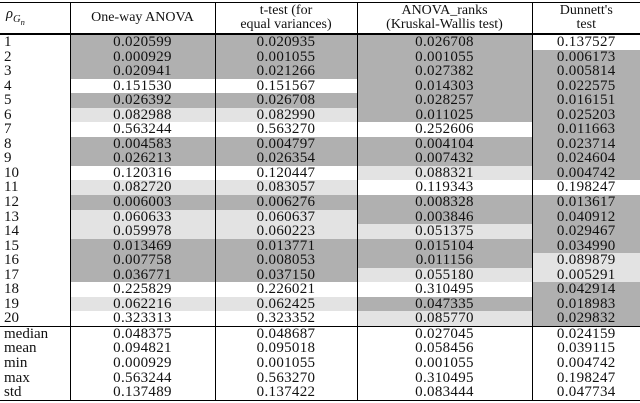  I want to click on table-row: 3 0.020941 0.021266 0.027382 0.005814, so click(320, 71).